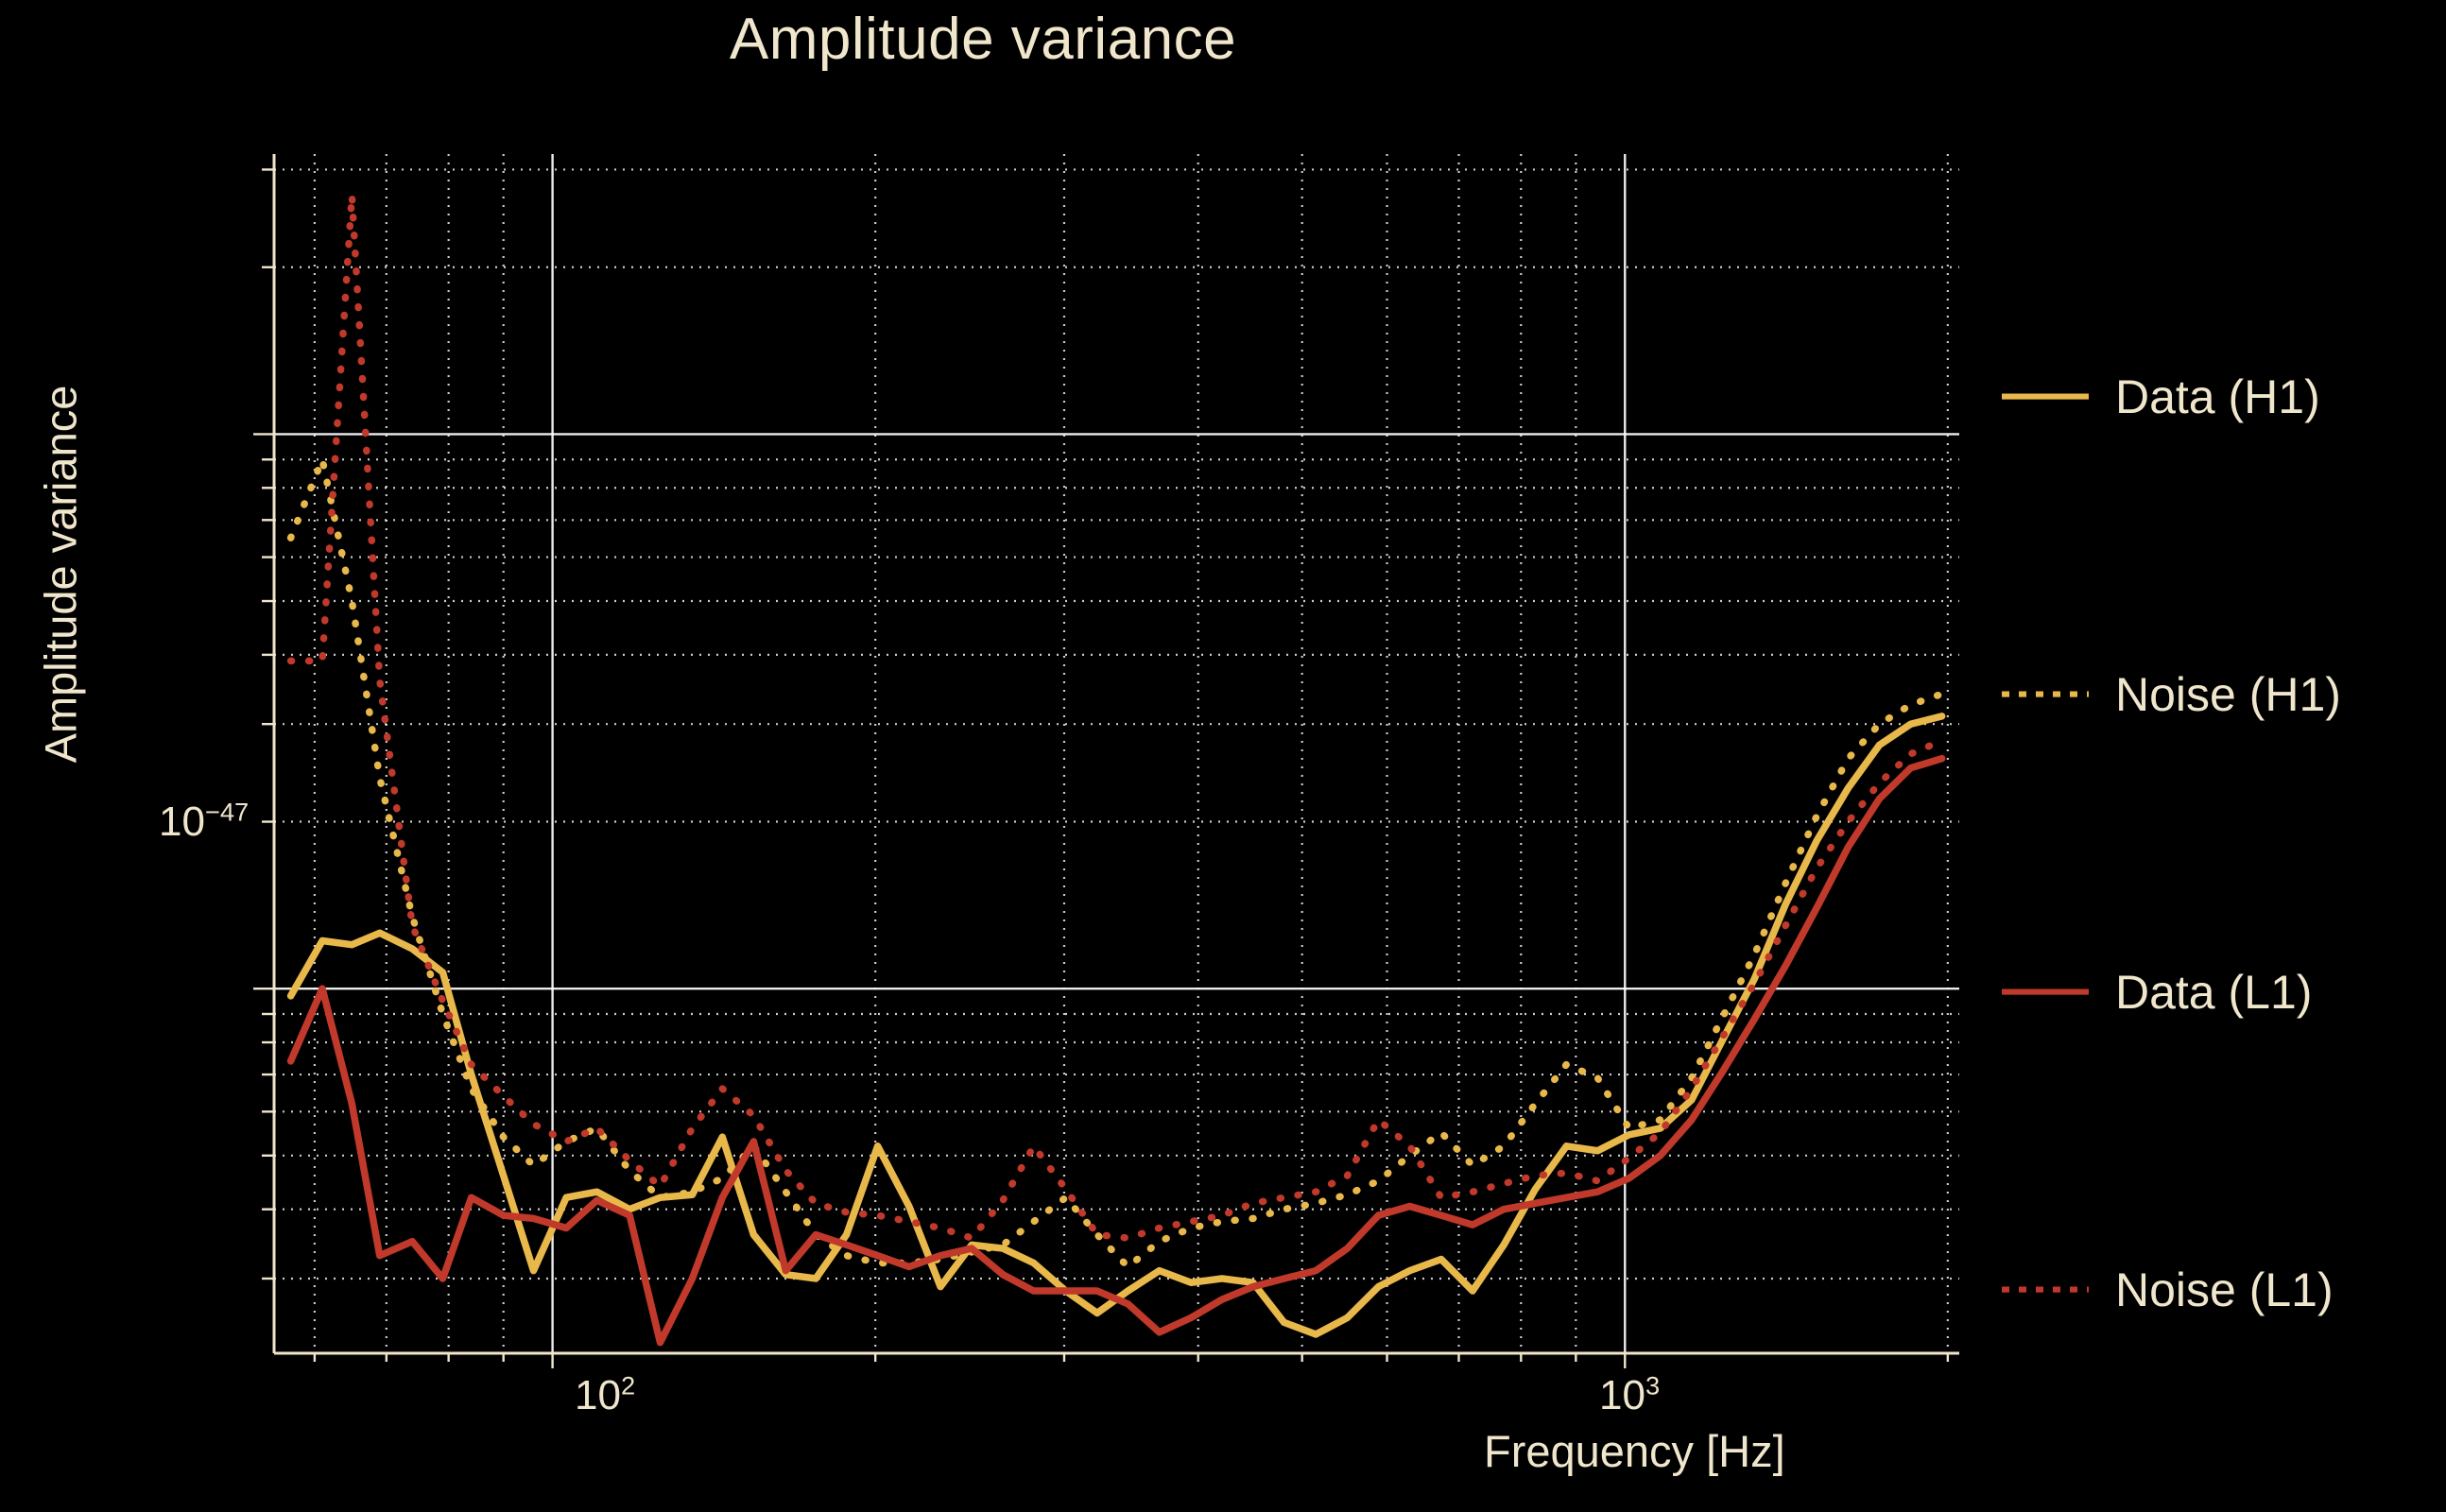  I want to click on legend-entry-noise-h1: Noise (H1), so click(2220, 694).